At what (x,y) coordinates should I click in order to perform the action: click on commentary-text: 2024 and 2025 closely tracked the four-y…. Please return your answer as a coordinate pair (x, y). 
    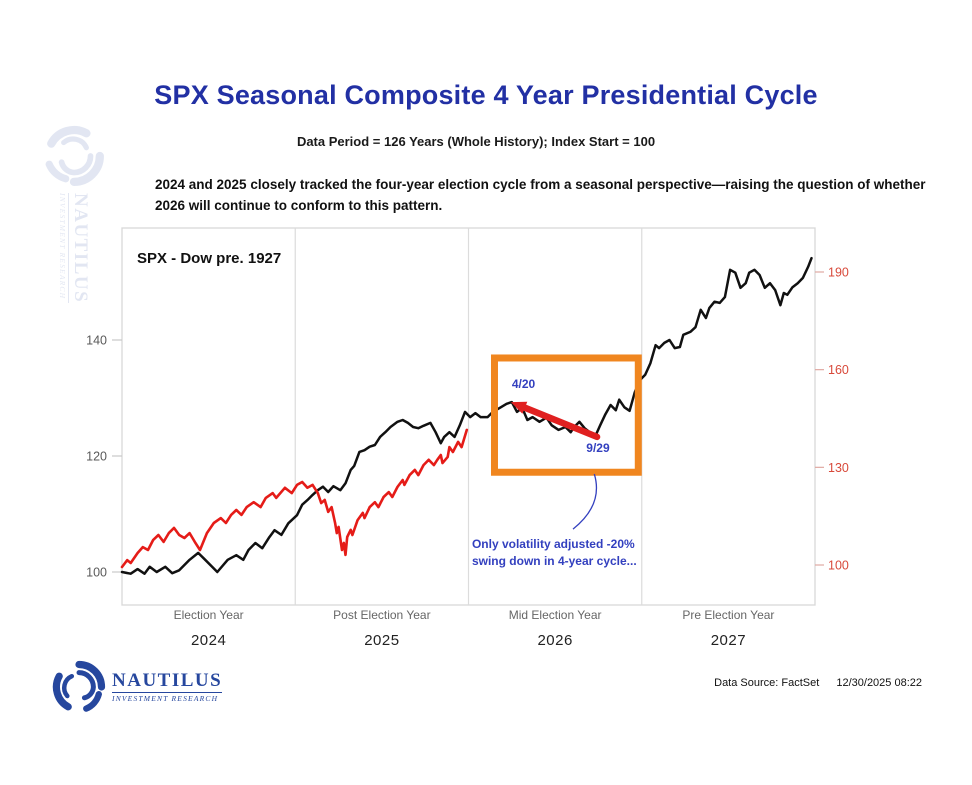
    Looking at the image, I should click on (540, 195).